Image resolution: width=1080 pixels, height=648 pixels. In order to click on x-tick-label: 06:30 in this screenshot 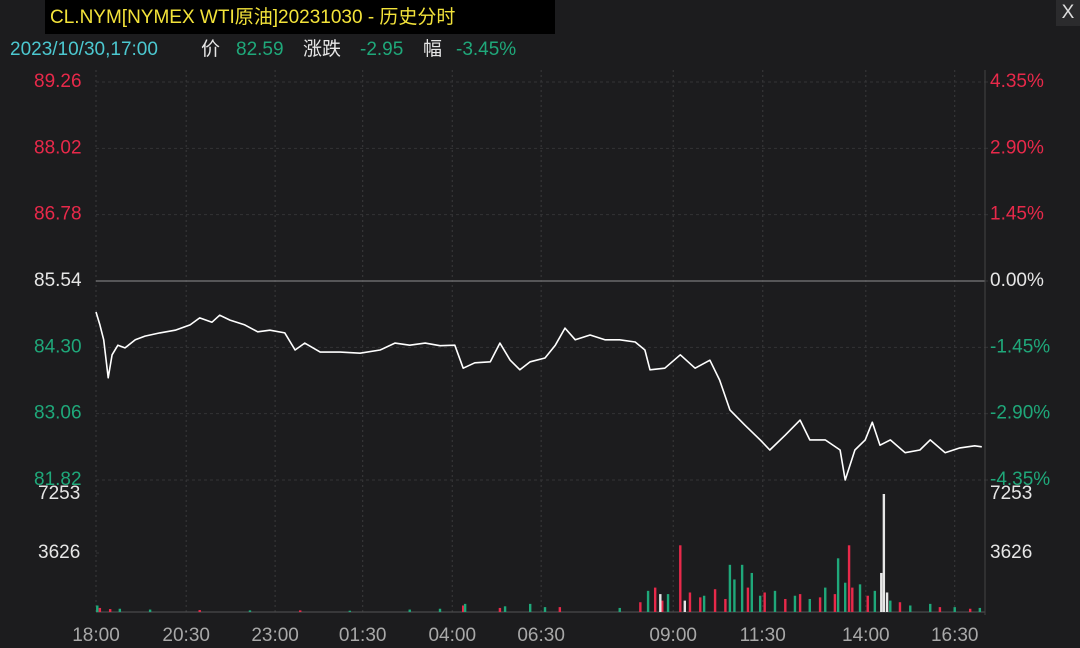, I will do `click(541, 635)`.